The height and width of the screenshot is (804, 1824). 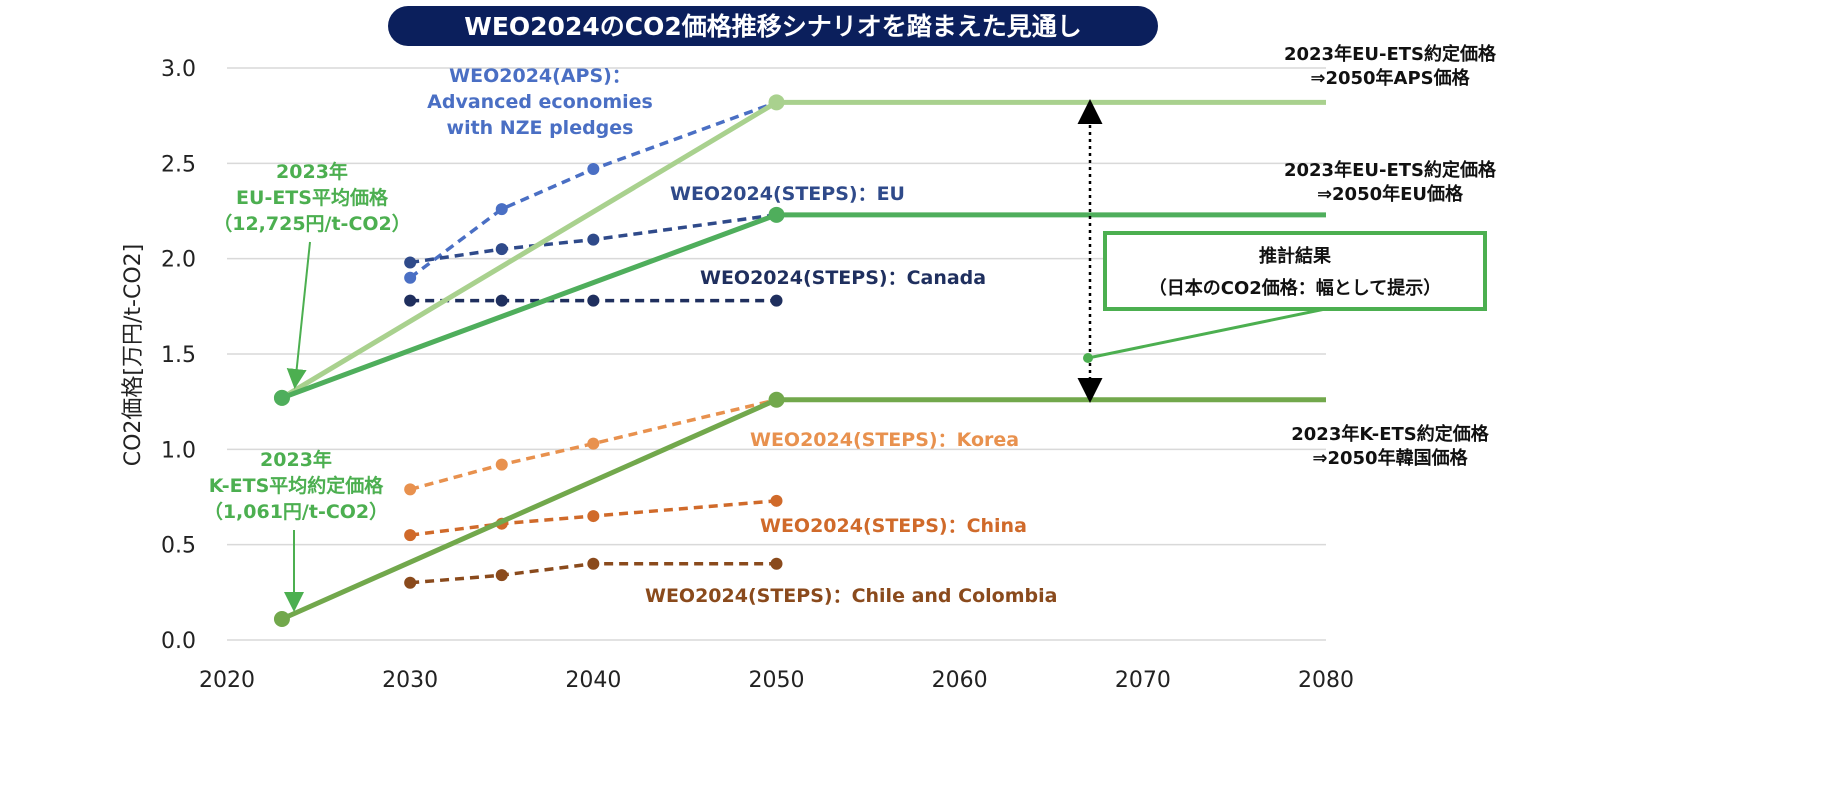 I want to click on eu-ets-line: （12,725円/t-CO2）, so click(x=312, y=223).